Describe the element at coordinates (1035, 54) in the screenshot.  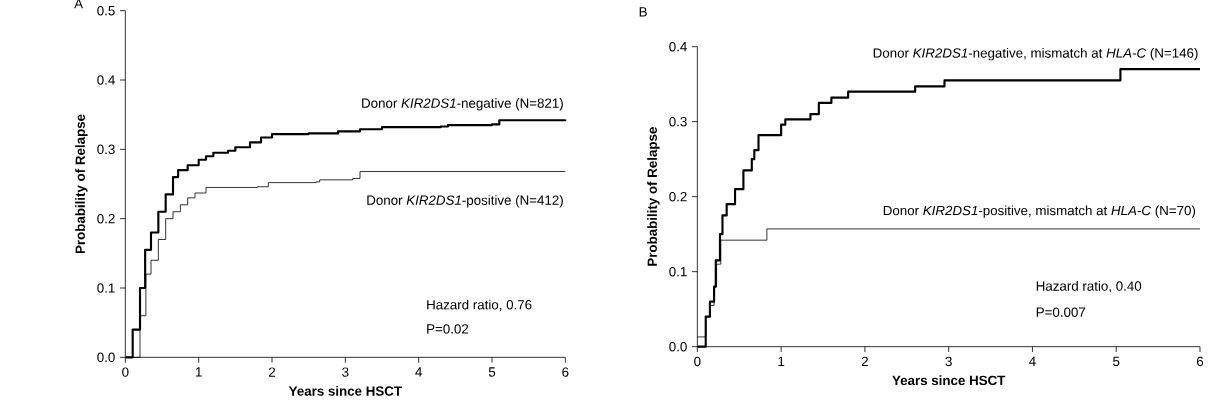
I see `series-label: Donor KIR2DS1-negative, mismatch at HLA-C (N=146)` at that location.